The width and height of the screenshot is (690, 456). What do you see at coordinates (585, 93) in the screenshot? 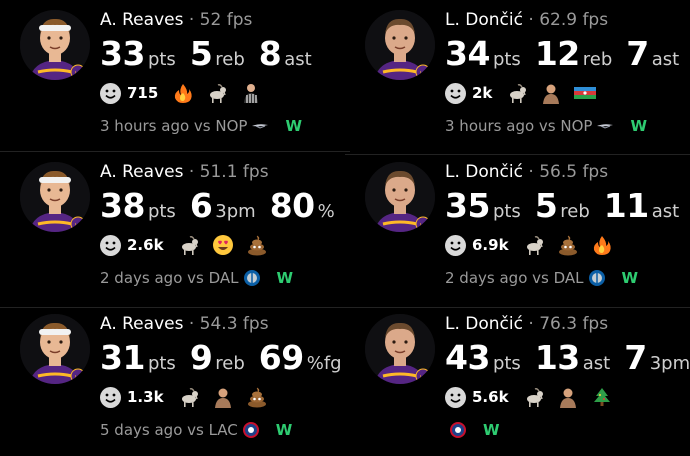
I see `flag-icon` at bounding box center [585, 93].